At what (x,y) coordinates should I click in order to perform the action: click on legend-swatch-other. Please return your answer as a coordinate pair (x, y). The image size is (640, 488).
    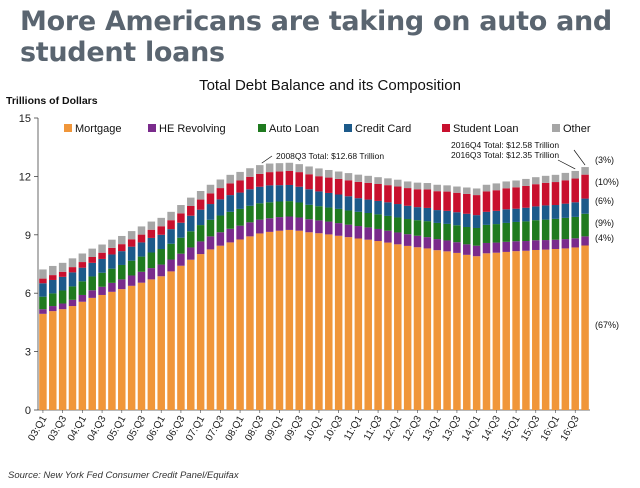
    Looking at the image, I should click on (556, 128).